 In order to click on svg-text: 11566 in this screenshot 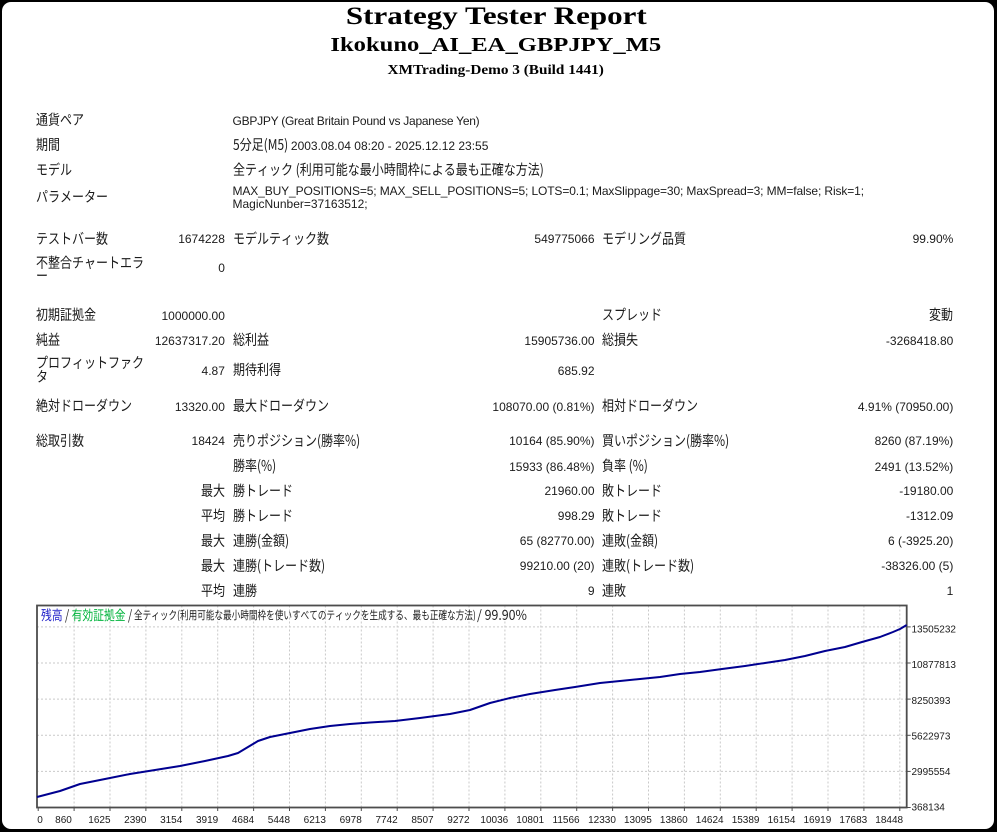, I will do `click(567, 820)`.